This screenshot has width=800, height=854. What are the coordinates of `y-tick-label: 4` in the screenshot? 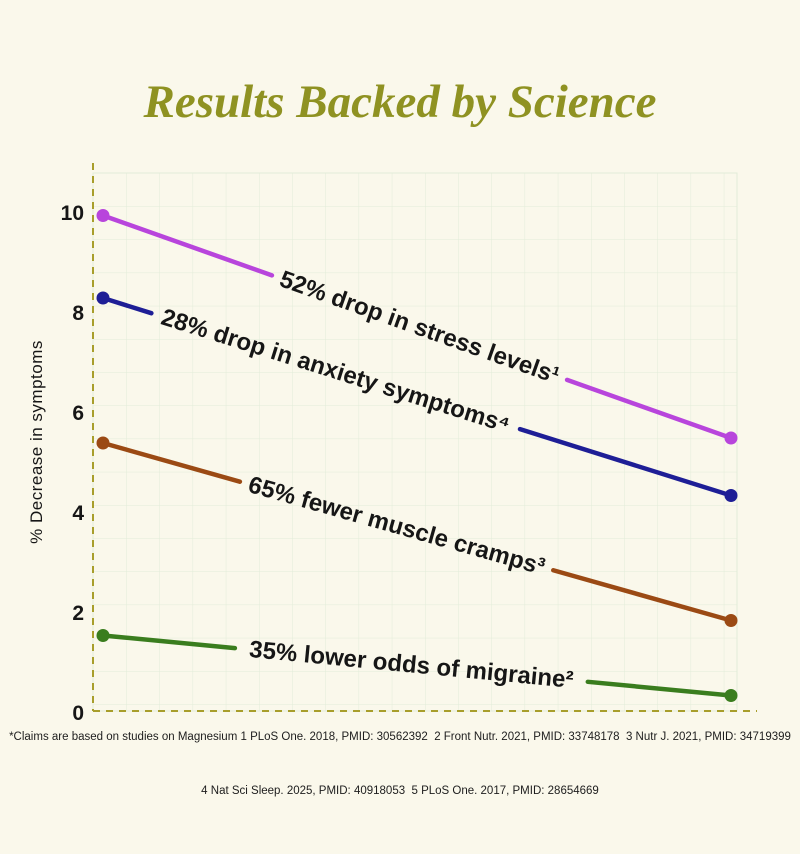 It's located at (78, 513).